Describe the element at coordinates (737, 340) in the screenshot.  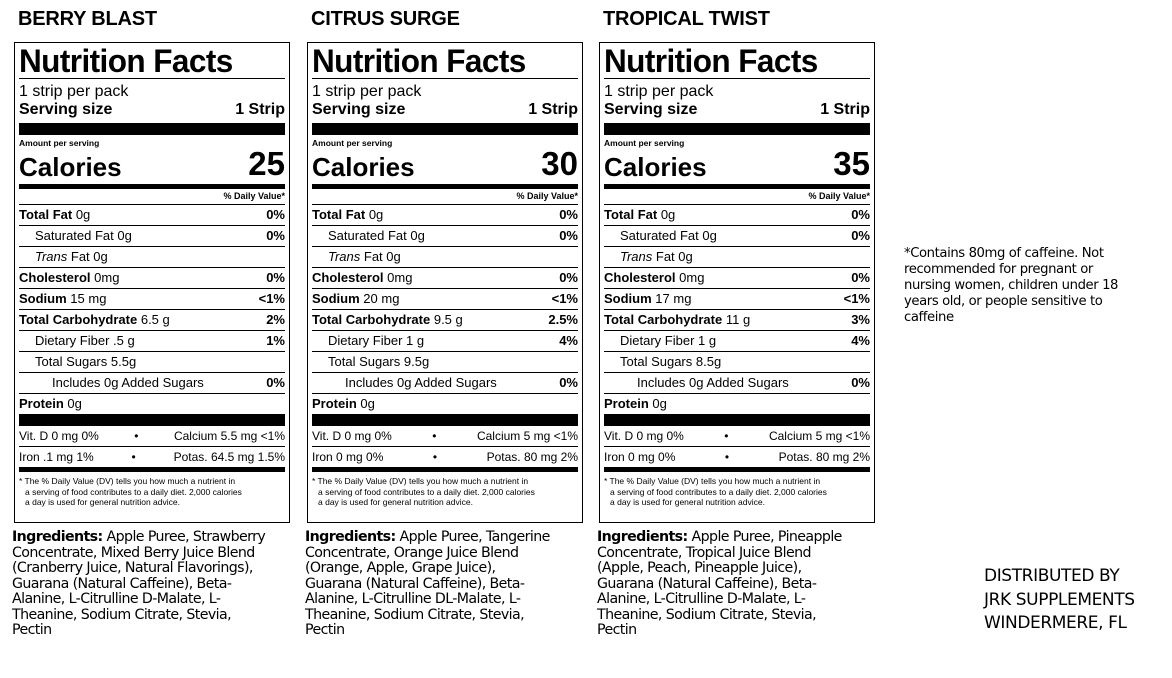
I see `dietary-fiber-row: Dietary Fiber 1 g 4%` at that location.